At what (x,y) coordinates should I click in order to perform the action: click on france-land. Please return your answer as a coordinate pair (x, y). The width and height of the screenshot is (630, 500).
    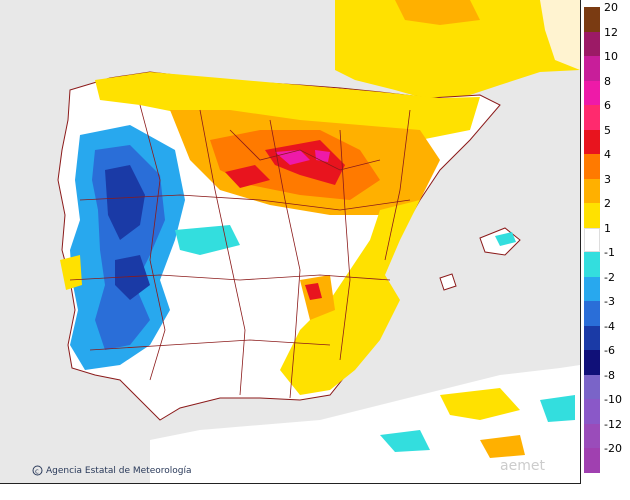
    Looking at the image, I should click on (457, 50).